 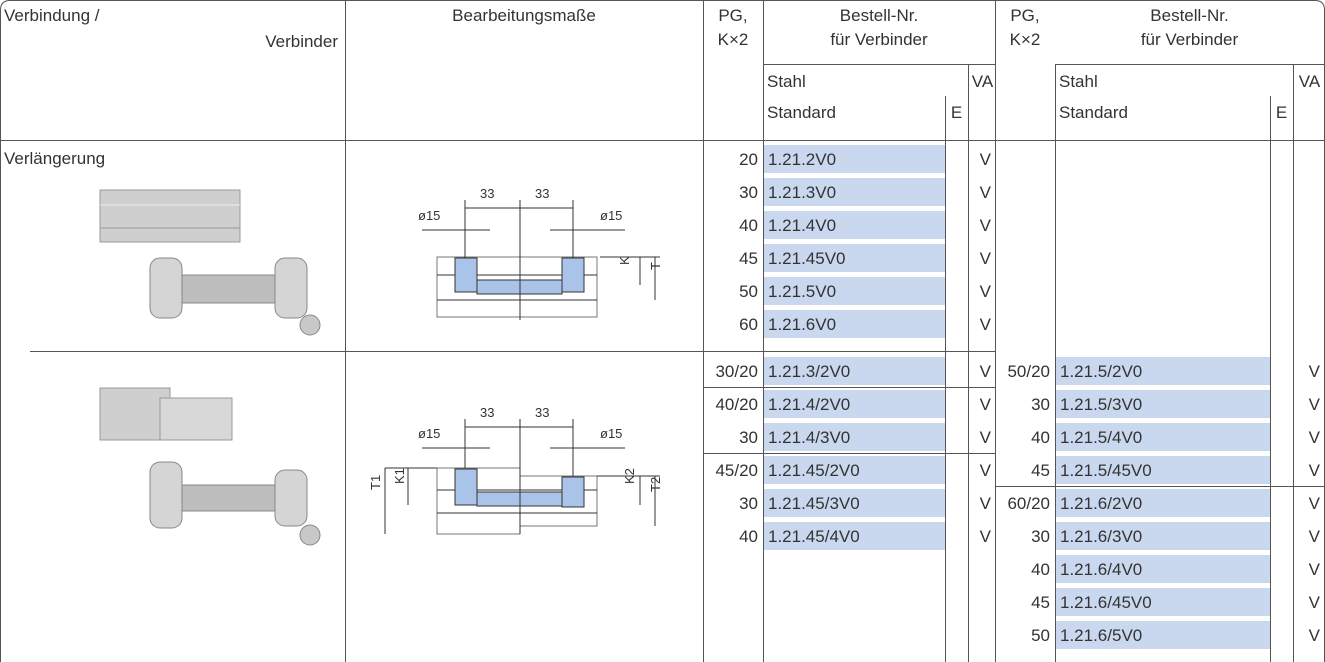 I want to click on order-number: 1.21.6V0, so click(x=802, y=324).